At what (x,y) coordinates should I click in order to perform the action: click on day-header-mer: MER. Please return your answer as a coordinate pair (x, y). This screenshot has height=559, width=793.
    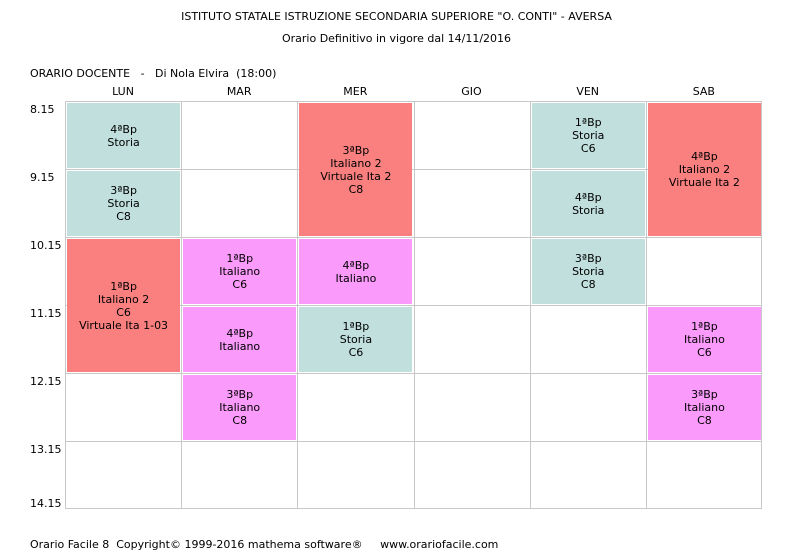
    Looking at the image, I should click on (355, 91).